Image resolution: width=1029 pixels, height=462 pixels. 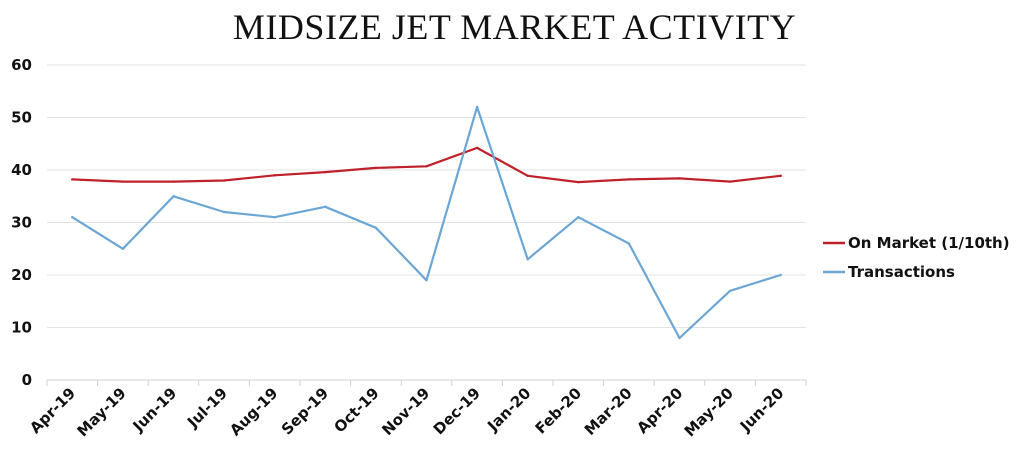 I want to click on x-tick-label: Feb-20, so click(x=558, y=410).